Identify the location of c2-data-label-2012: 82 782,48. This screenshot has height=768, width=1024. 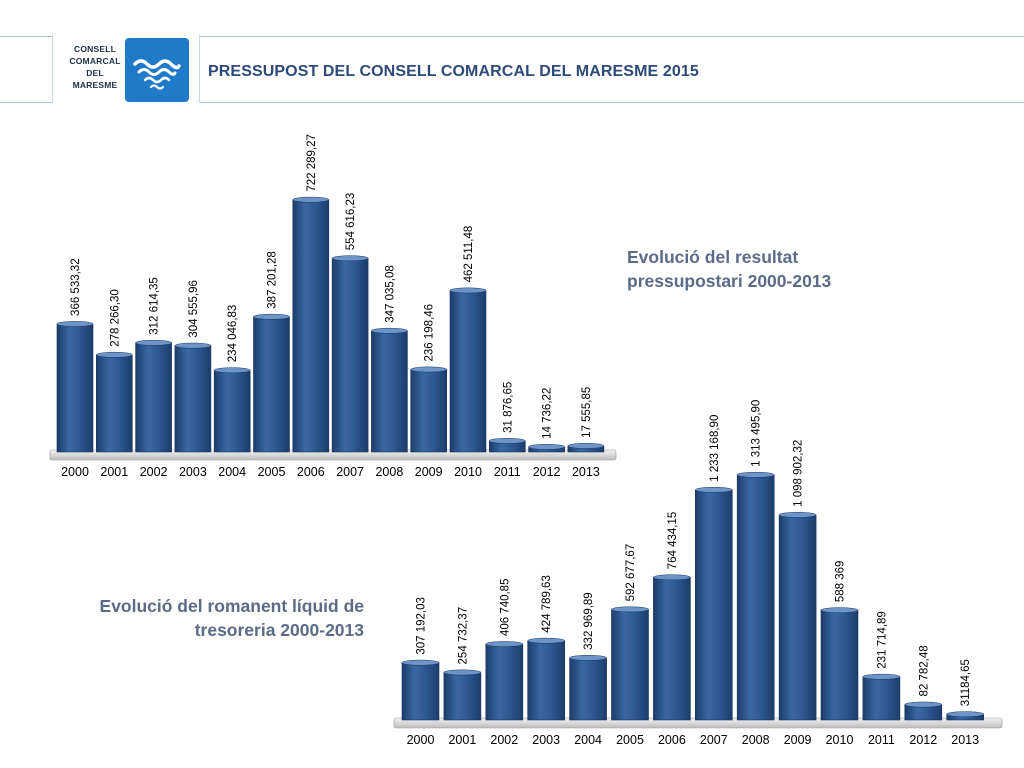
(924, 670).